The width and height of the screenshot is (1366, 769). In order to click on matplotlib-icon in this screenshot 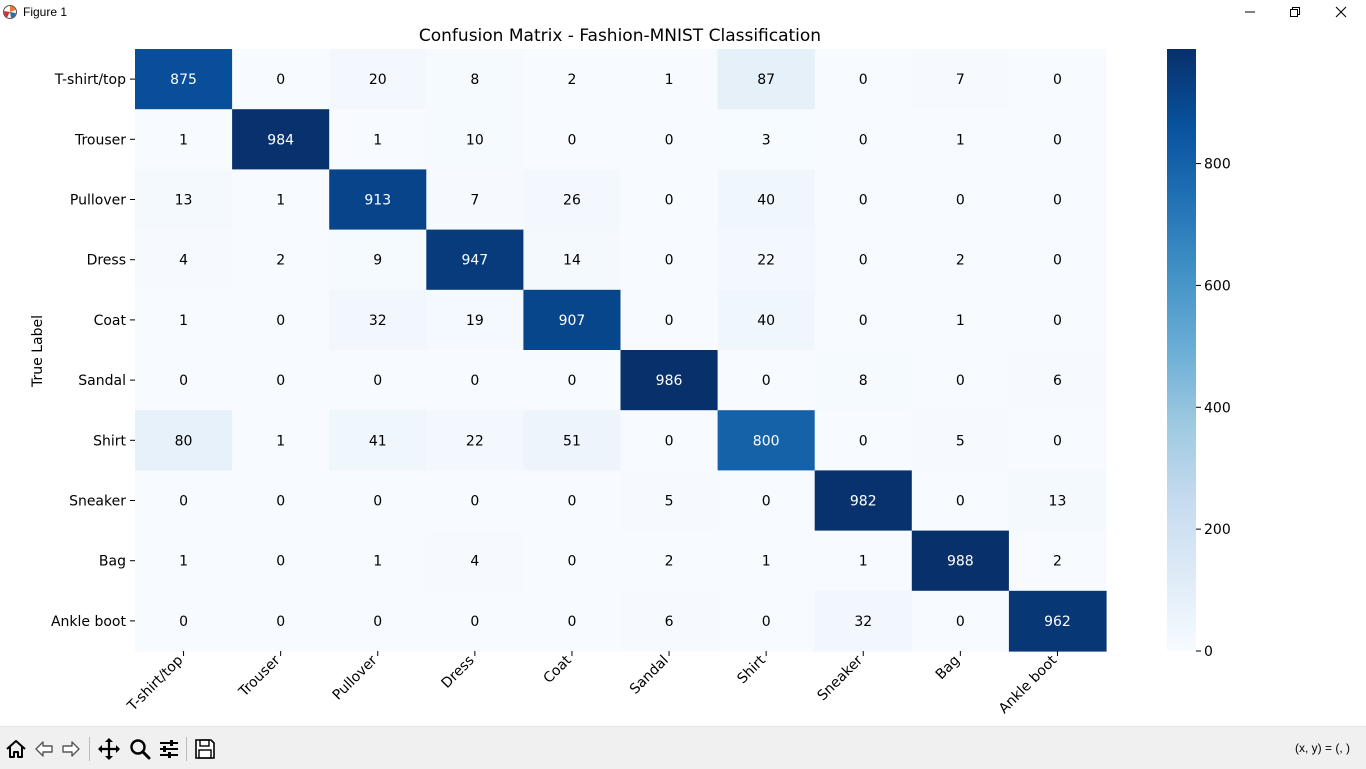, I will do `click(10, 12)`.